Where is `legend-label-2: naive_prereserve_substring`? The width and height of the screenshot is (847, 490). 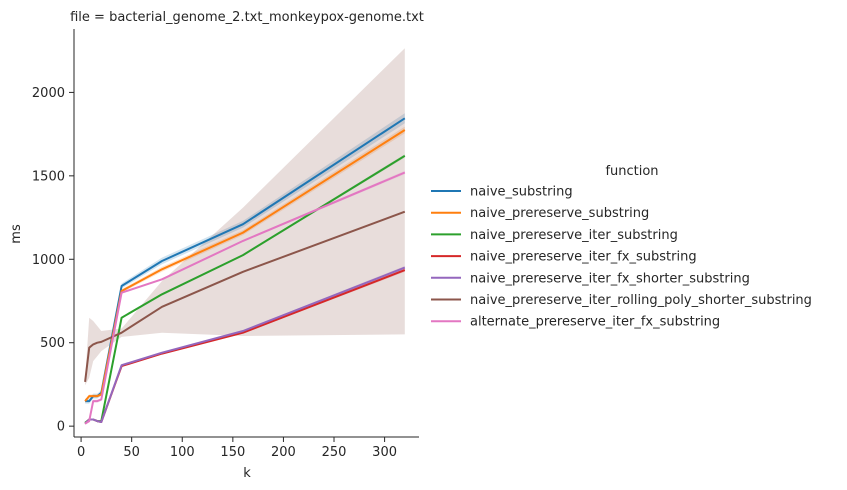
legend-label-2: naive_prereserve_substring is located at coordinates (559, 213).